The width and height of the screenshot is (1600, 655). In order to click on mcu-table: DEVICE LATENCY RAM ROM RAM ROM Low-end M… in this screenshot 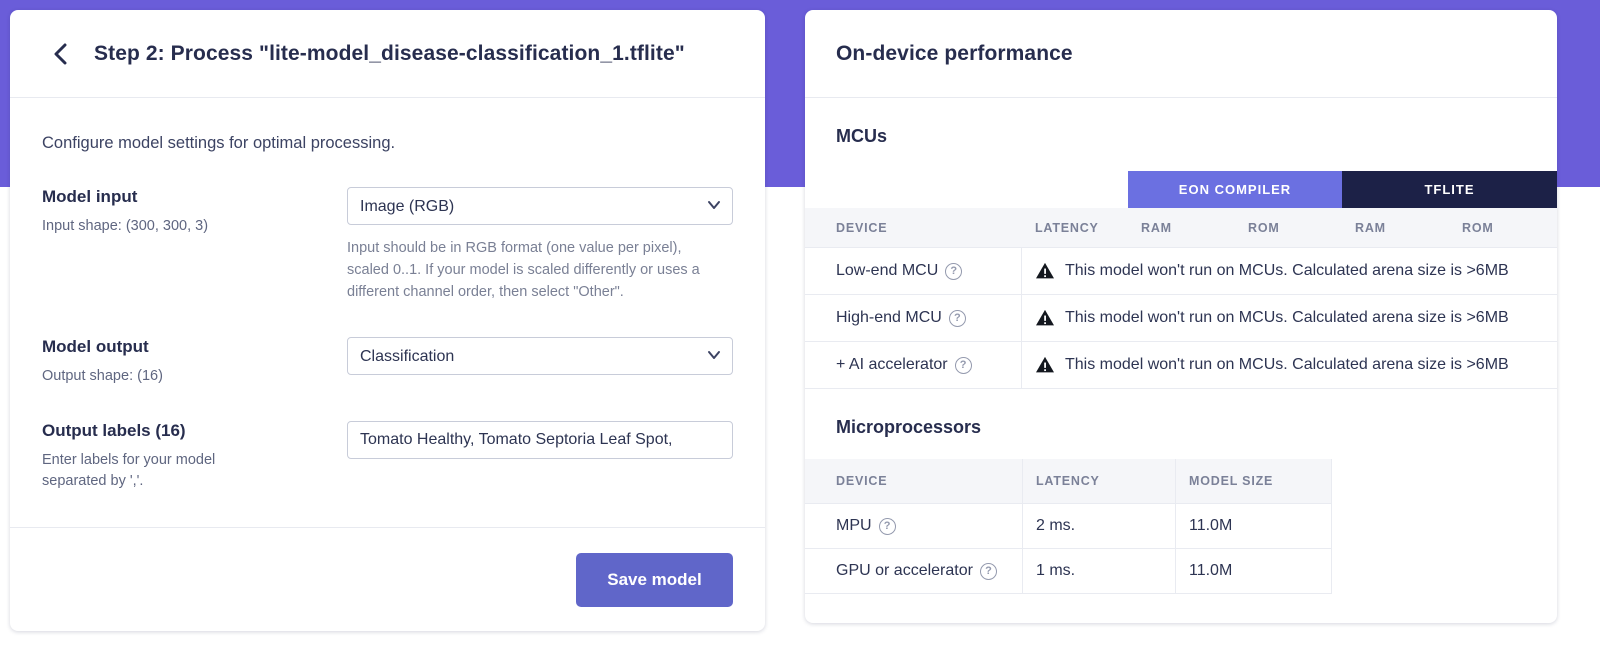, I will do `click(1181, 298)`.